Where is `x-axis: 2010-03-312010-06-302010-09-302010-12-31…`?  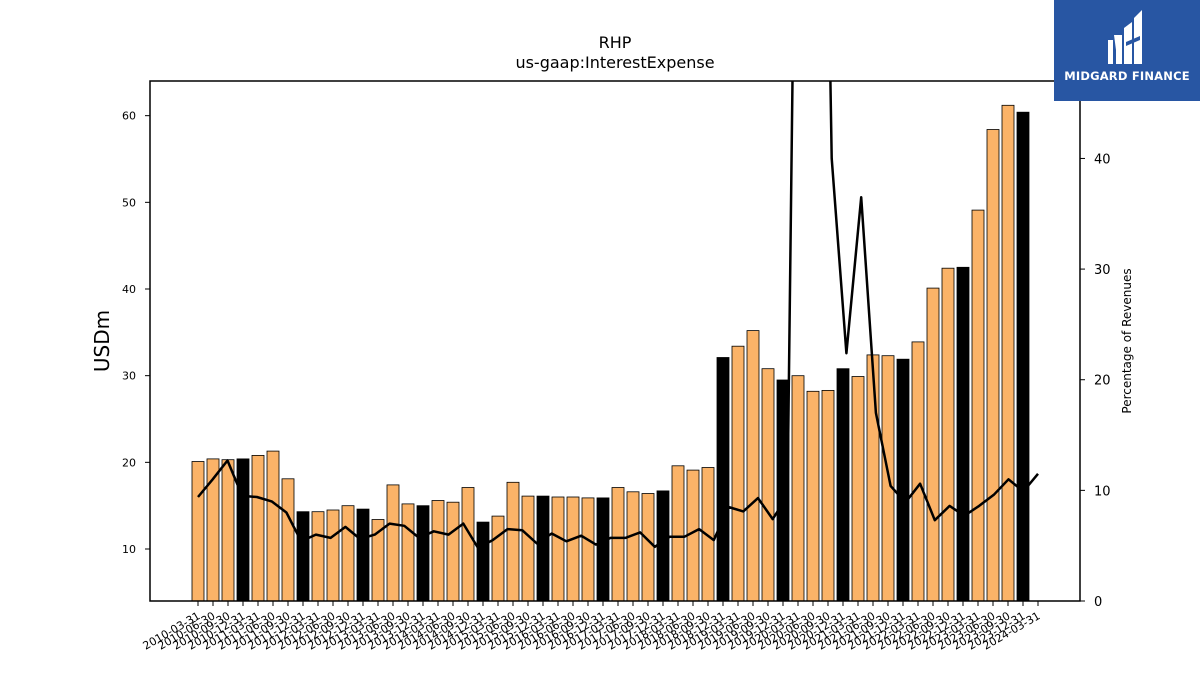 x-axis: 2010-03-312010-06-302010-09-302010-12-31… is located at coordinates (592, 627).